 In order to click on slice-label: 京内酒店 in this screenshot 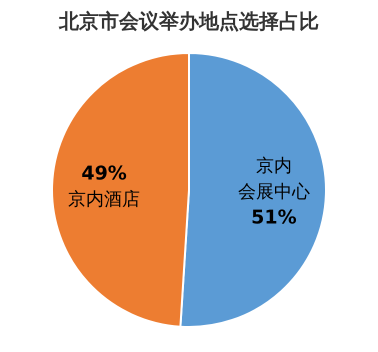, I will do `click(104, 199)`.